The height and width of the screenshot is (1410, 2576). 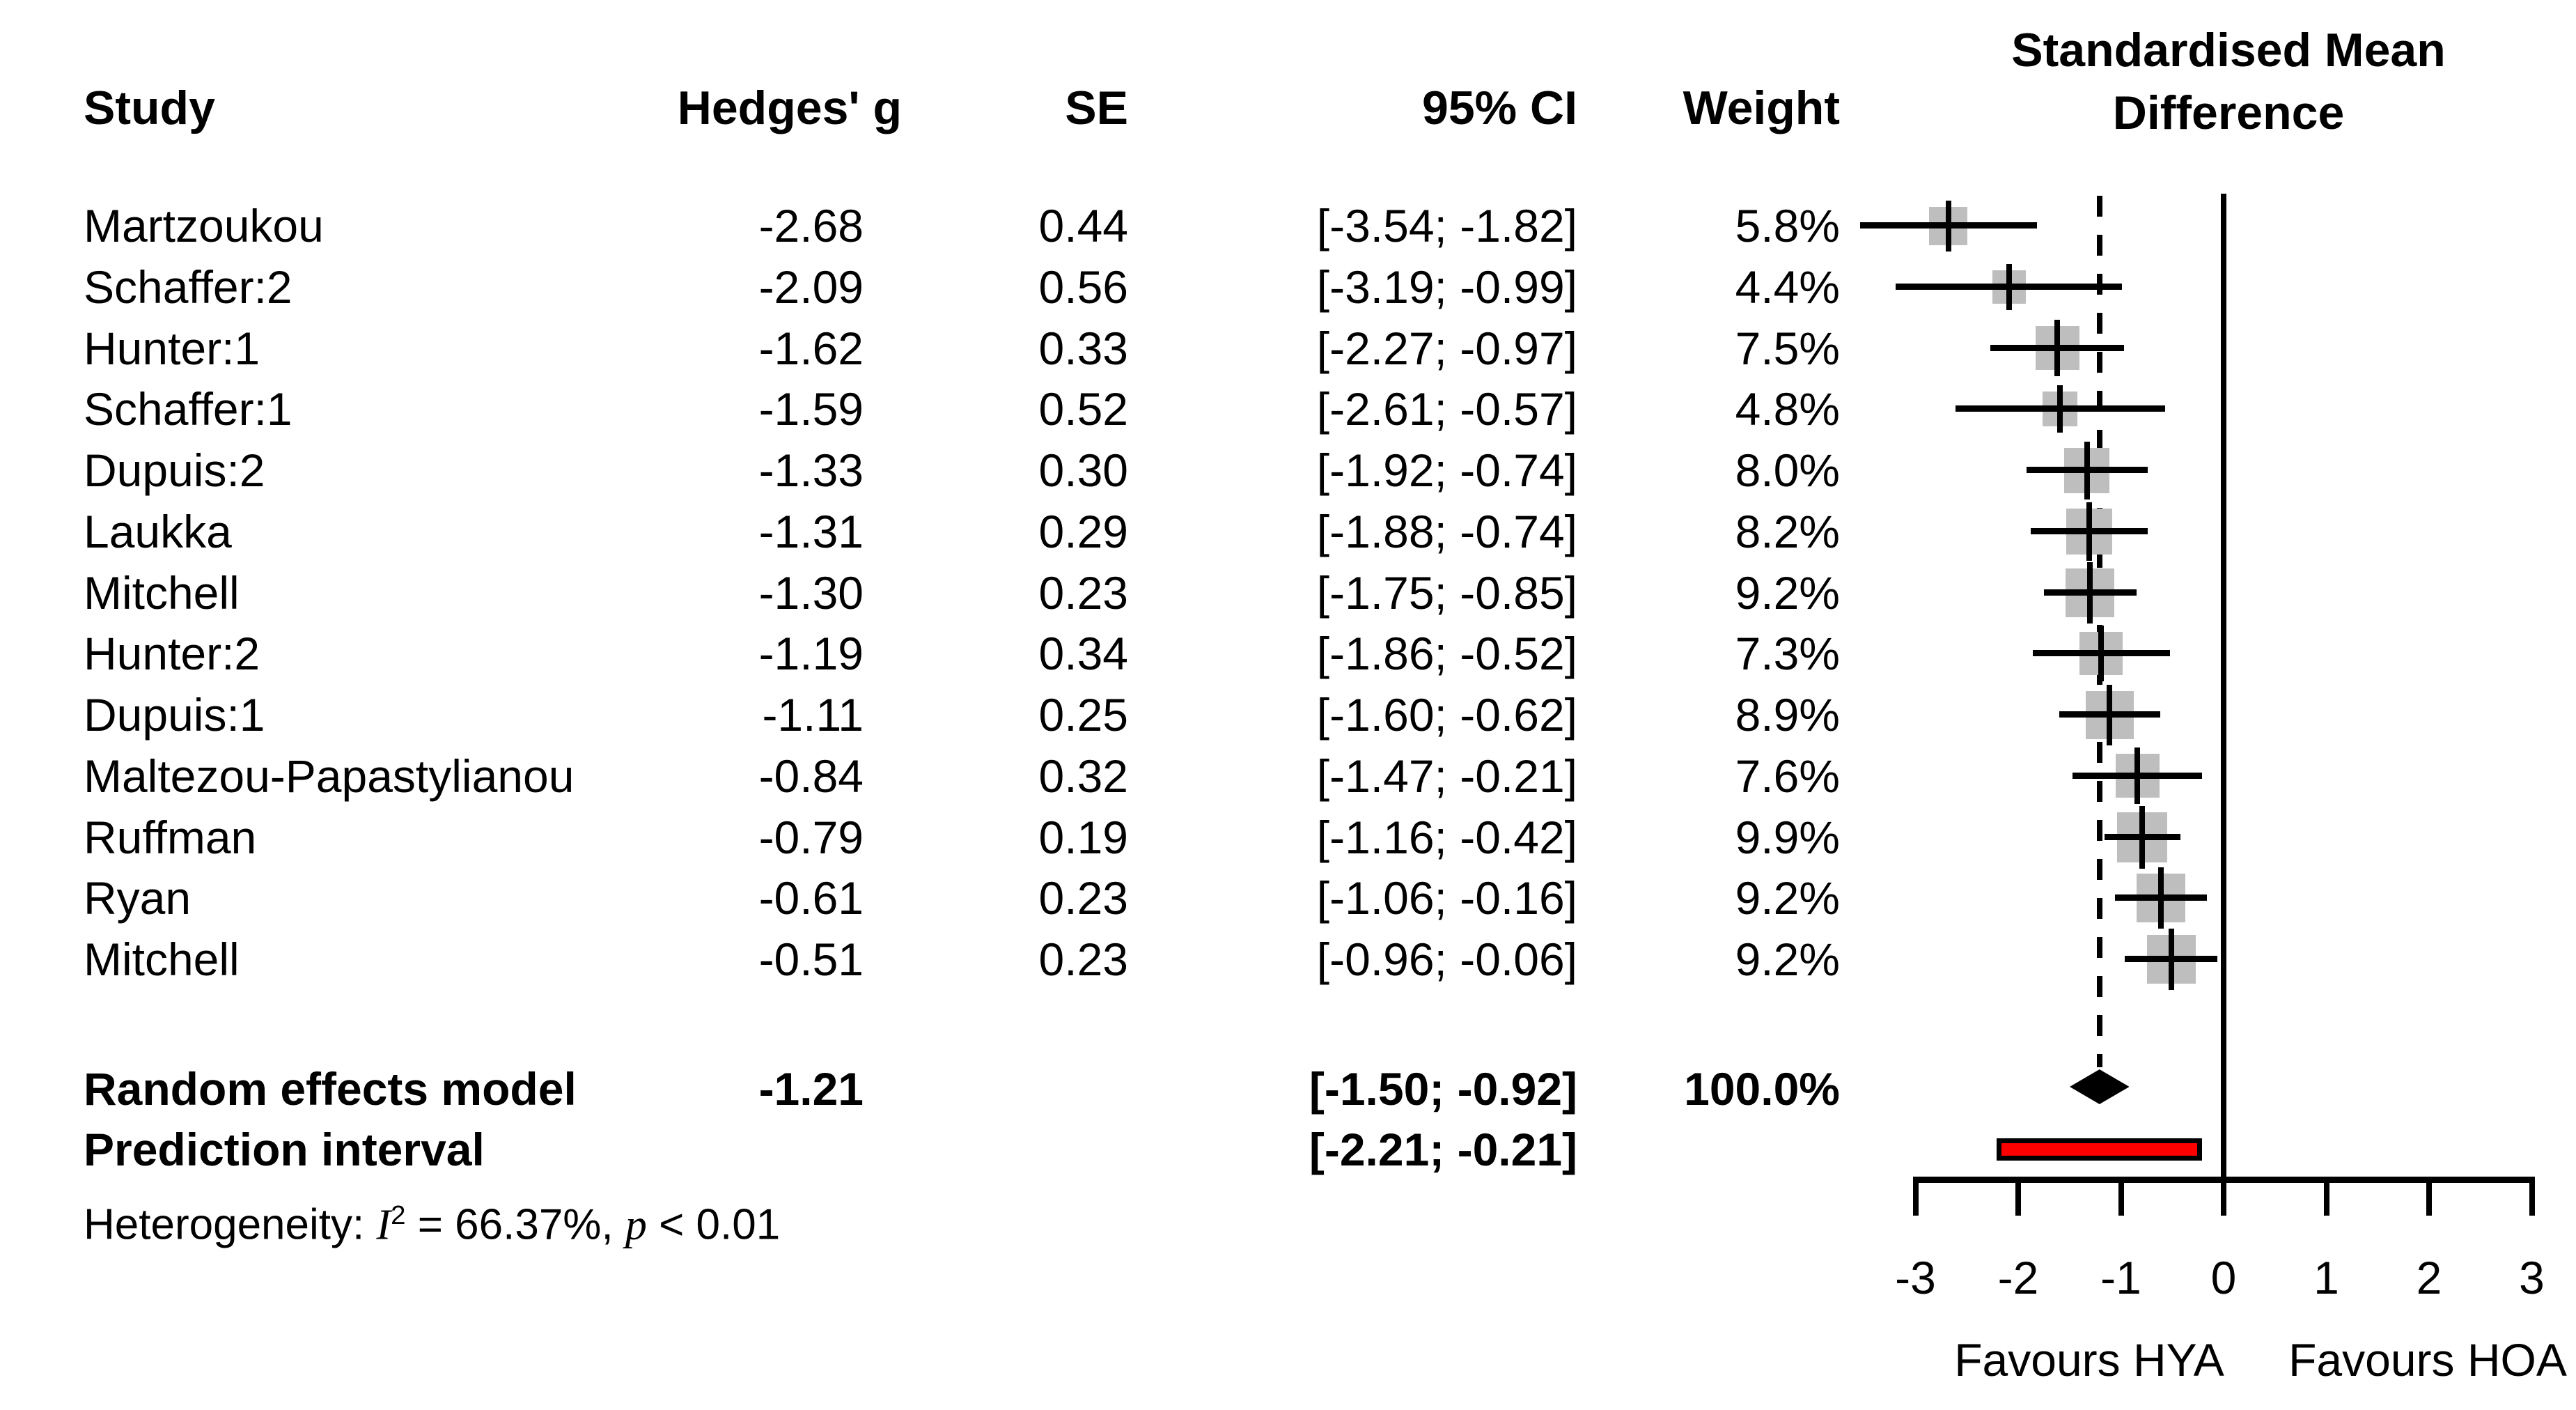 What do you see at coordinates (1788, 225) in the screenshot?
I see `weight-value: 5.8%` at bounding box center [1788, 225].